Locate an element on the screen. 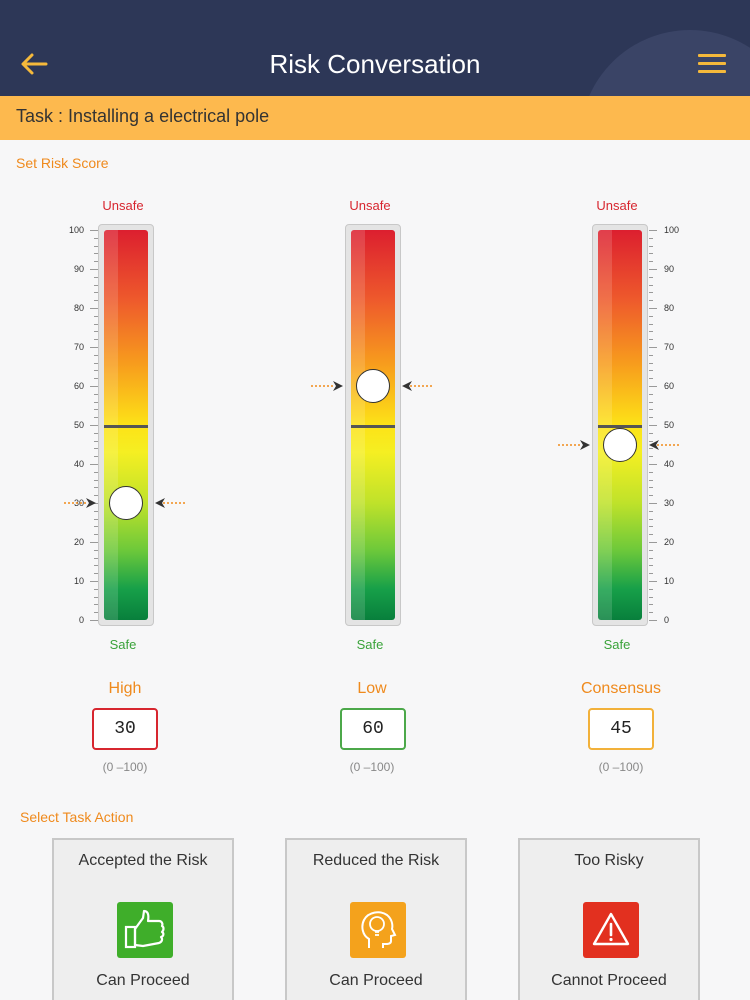 The image size is (750, 1000). scale-number: 50 is located at coordinates (669, 425).